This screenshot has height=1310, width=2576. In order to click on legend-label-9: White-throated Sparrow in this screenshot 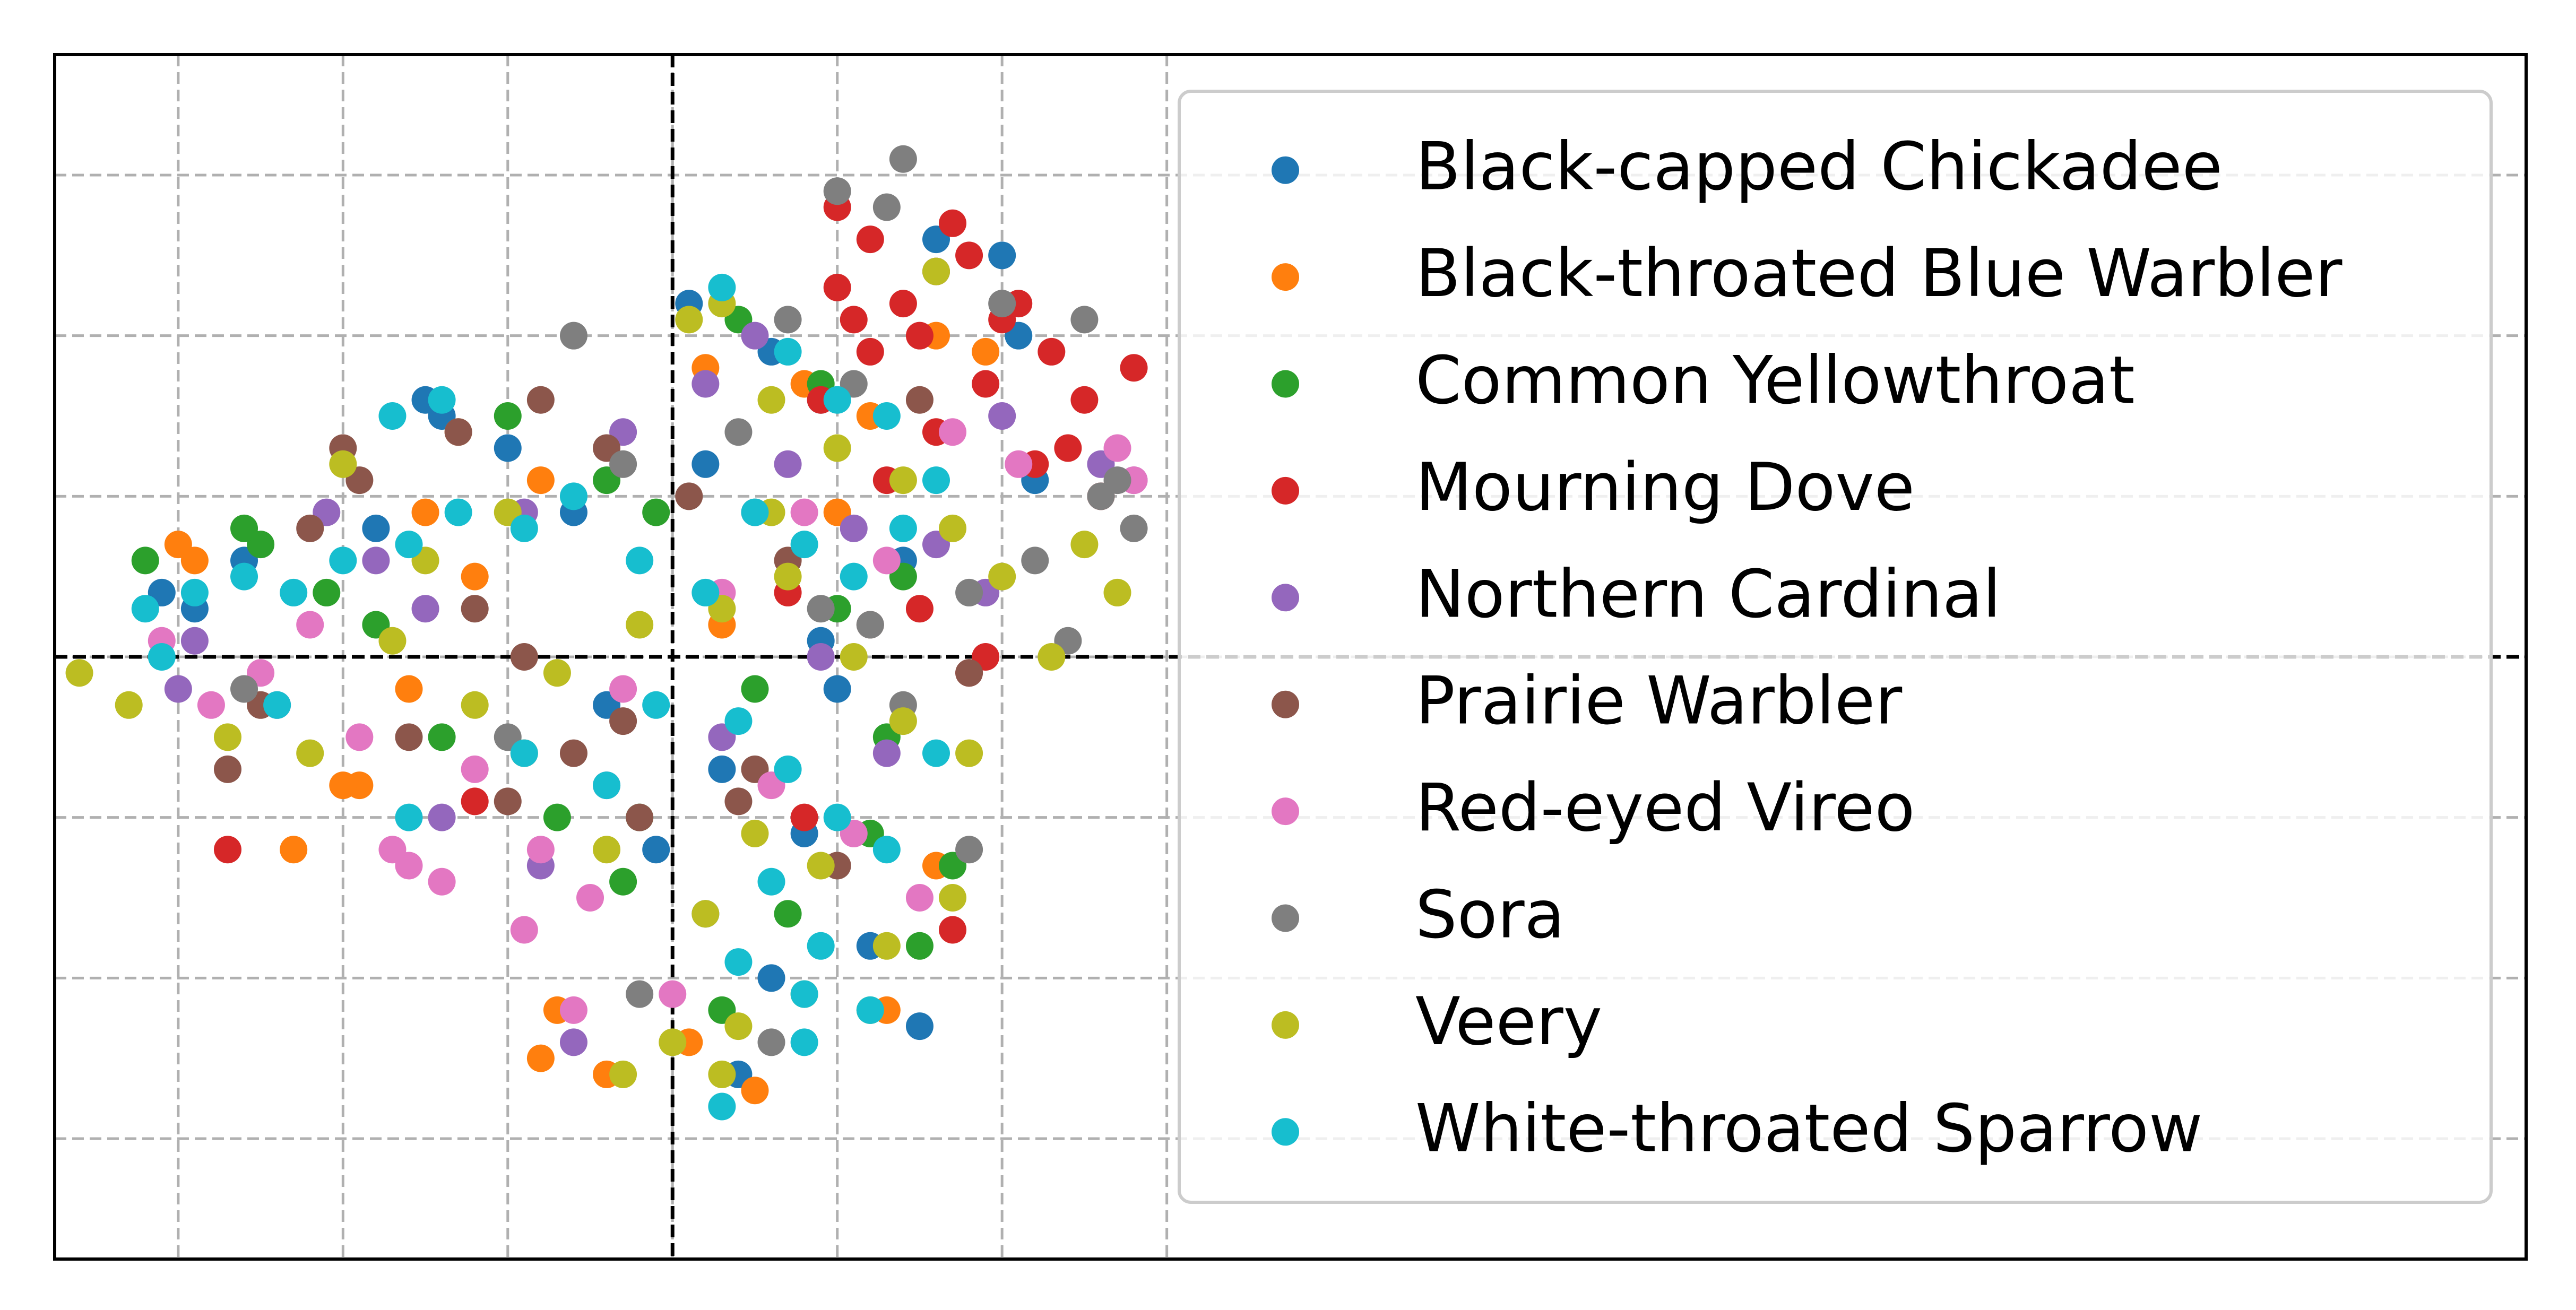, I will do `click(1809, 1129)`.